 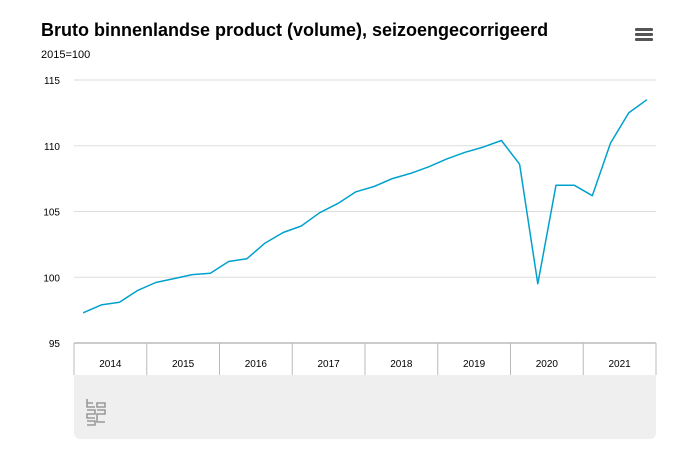 What do you see at coordinates (620, 364) in the screenshot?
I see `x-tick-label: 2021` at bounding box center [620, 364].